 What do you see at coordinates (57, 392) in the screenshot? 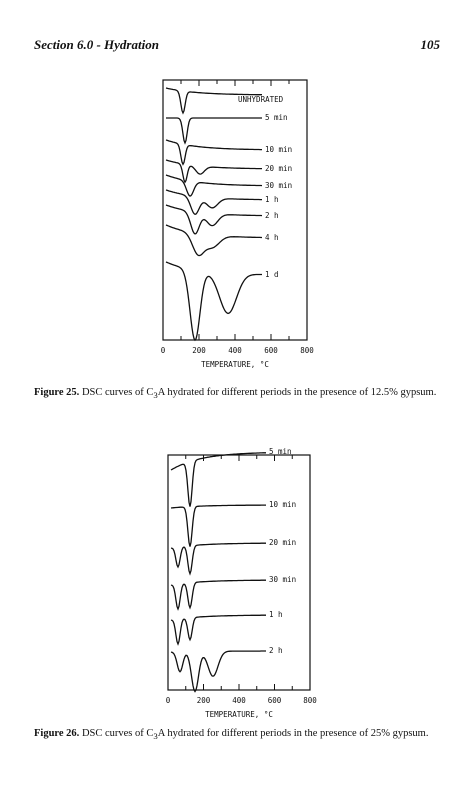
I see `caption-label: Figure 25.` at bounding box center [57, 392].